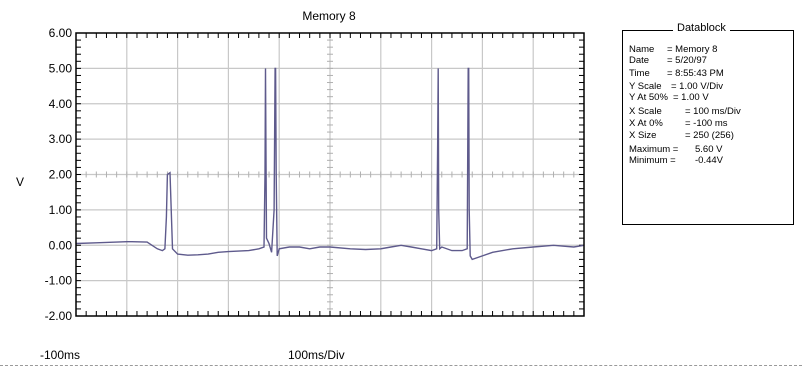 The width and height of the screenshot is (802, 369). Describe the element at coordinates (645, 86) in the screenshot. I see `datablock-key: Y Scale` at that location.